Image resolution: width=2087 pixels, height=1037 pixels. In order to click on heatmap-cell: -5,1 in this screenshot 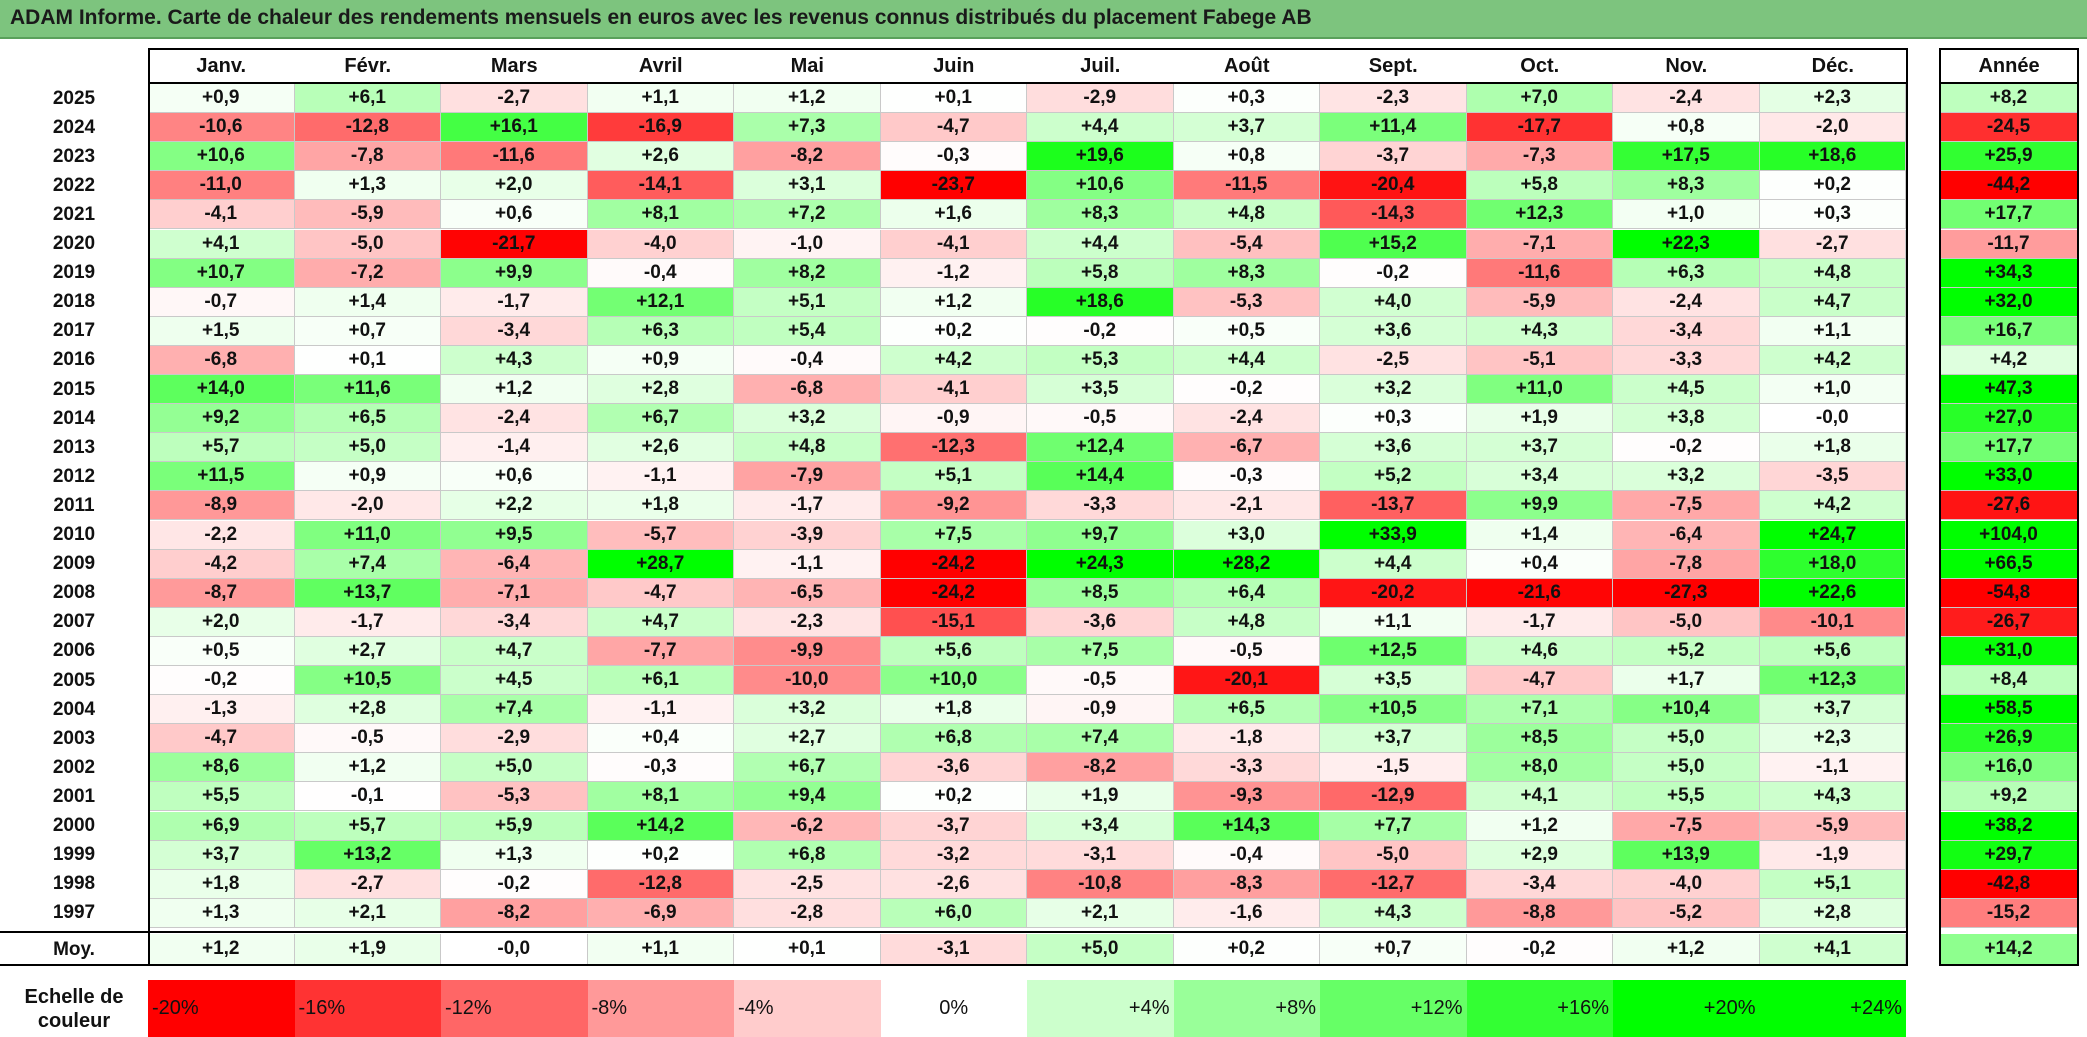, I will do `click(1539, 360)`.